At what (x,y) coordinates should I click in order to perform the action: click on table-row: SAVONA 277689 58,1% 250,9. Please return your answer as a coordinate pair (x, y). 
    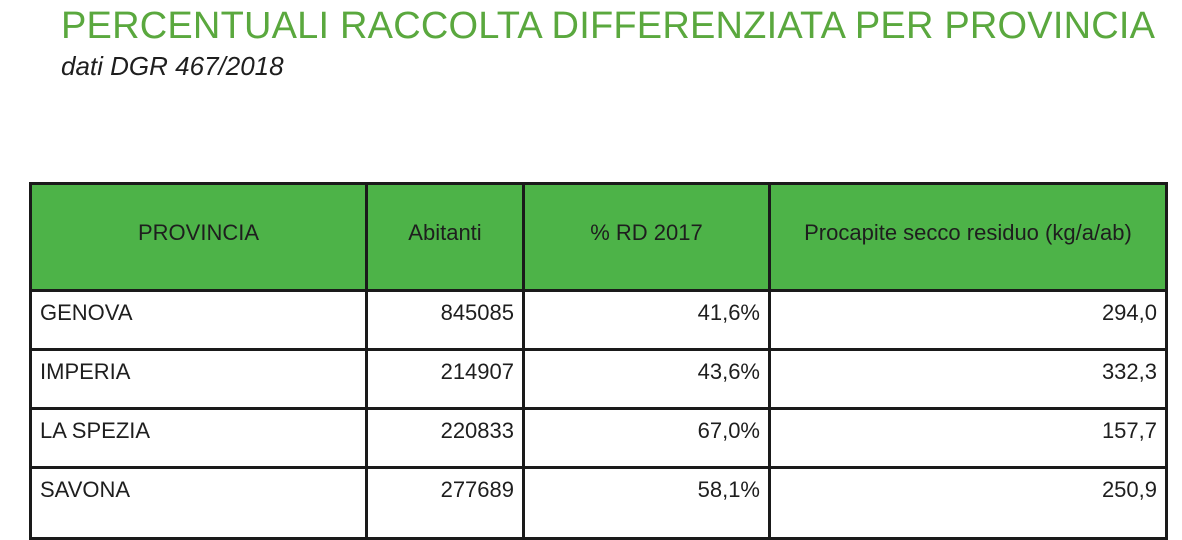
    Looking at the image, I should click on (598, 503).